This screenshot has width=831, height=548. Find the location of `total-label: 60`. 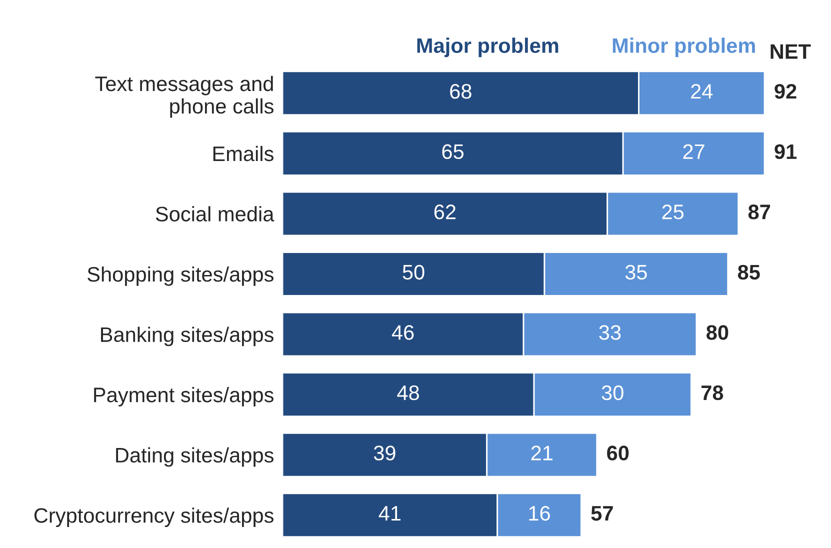

total-label: 60 is located at coordinates (618, 453).